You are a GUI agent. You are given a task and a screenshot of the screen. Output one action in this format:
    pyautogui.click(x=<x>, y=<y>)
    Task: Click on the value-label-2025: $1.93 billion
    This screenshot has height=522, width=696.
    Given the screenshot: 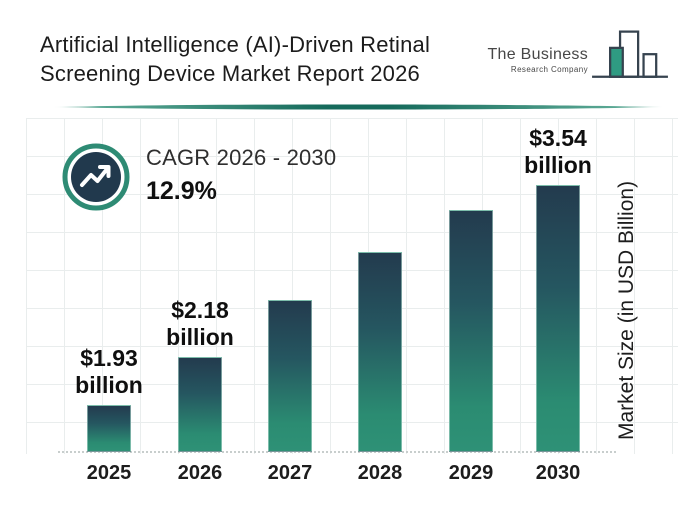 What is the action you would take?
    pyautogui.click(x=109, y=372)
    